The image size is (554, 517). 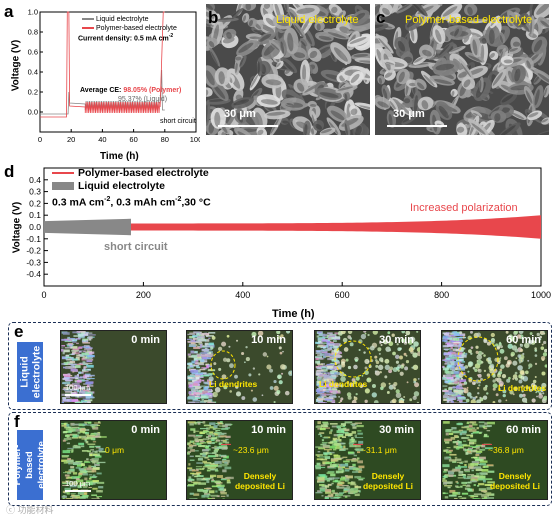 I want to click on panel-a-xtick-label: 40, so click(x=102, y=139).